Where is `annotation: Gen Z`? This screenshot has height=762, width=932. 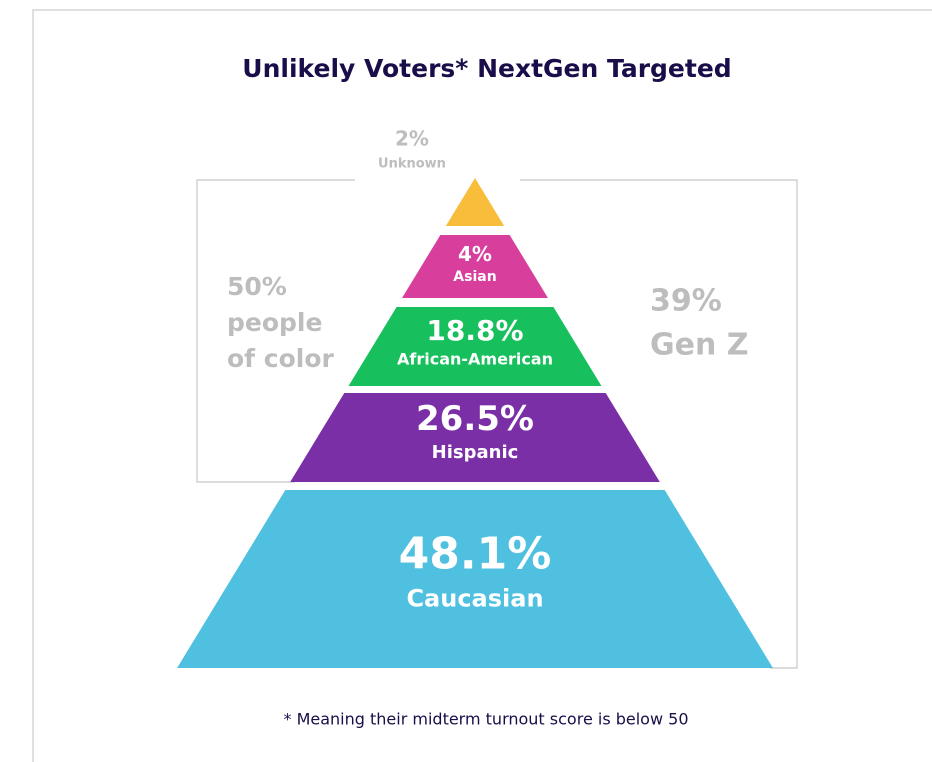 annotation: Gen Z is located at coordinates (699, 345).